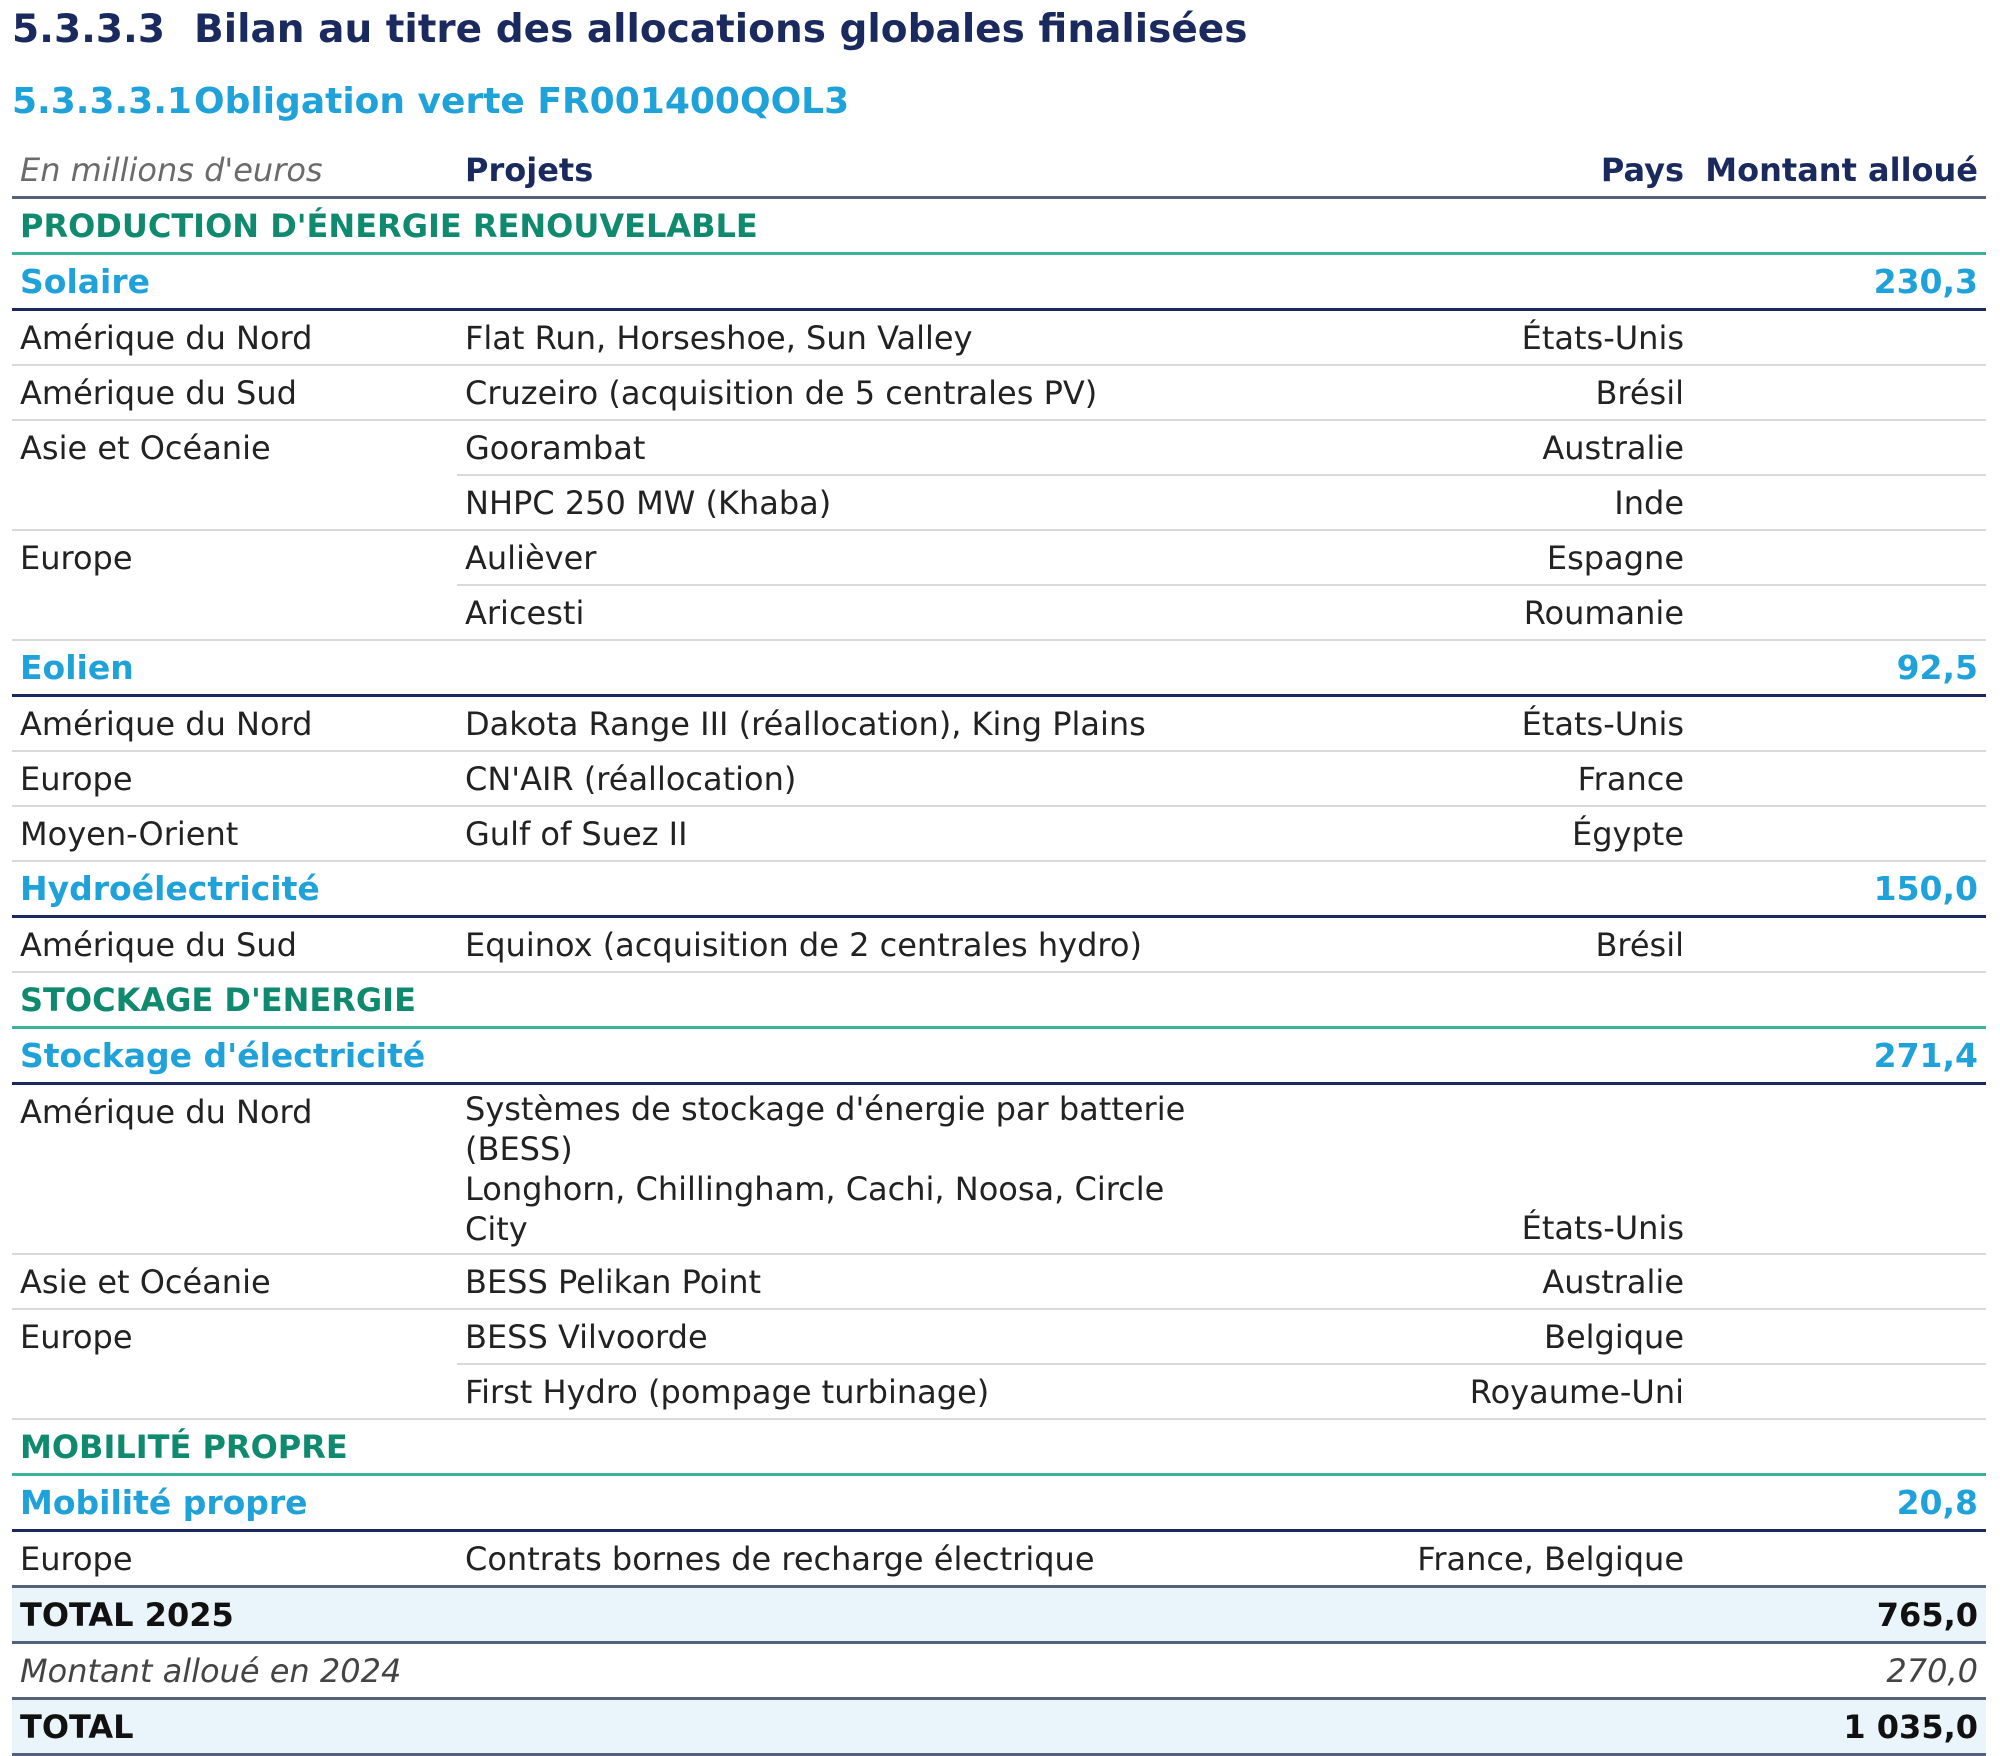 Image resolution: width=2000 pixels, height=1756 pixels. What do you see at coordinates (1839, 1503) in the screenshot?
I see `subcategory-amount: 20,8` at bounding box center [1839, 1503].